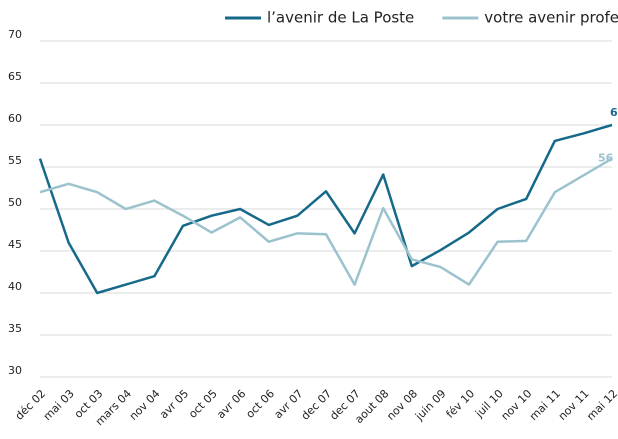  What do you see at coordinates (551, 18) in the screenshot?
I see `legend-label: votre avenir professionnel` at bounding box center [551, 18].